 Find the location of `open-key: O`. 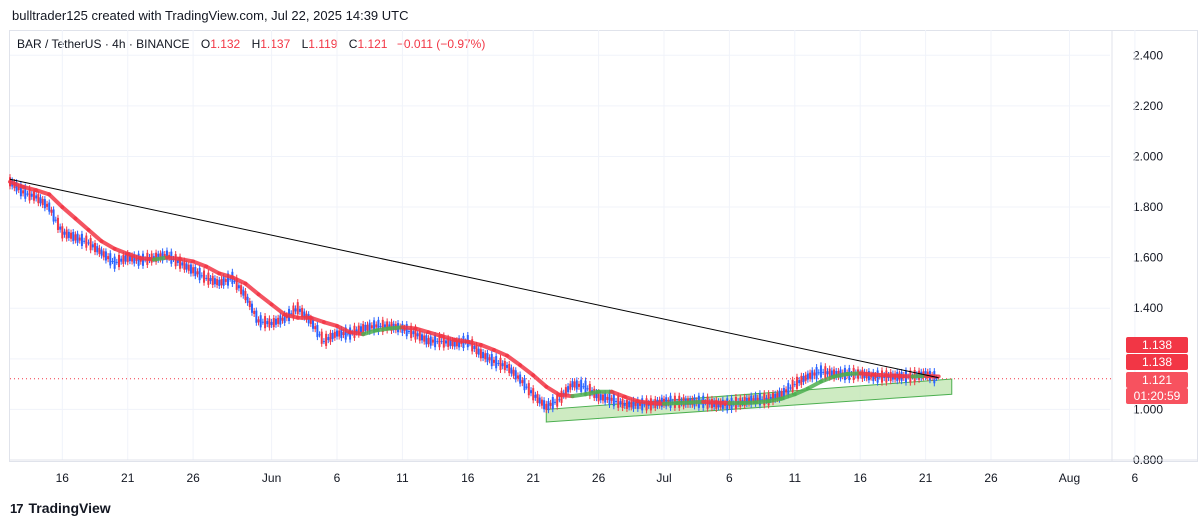

open-key: O is located at coordinates (205, 44).